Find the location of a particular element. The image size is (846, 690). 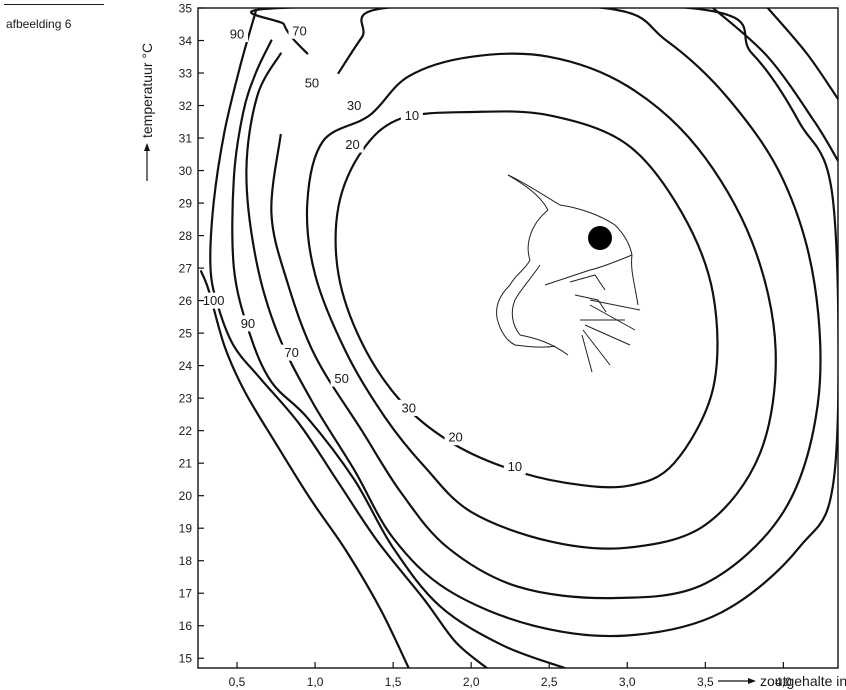

x-axis-ticks: 0,5 1,0 1,5 2,0 2,5 3,0 3,5 4,0 is located at coordinates (510, 675).